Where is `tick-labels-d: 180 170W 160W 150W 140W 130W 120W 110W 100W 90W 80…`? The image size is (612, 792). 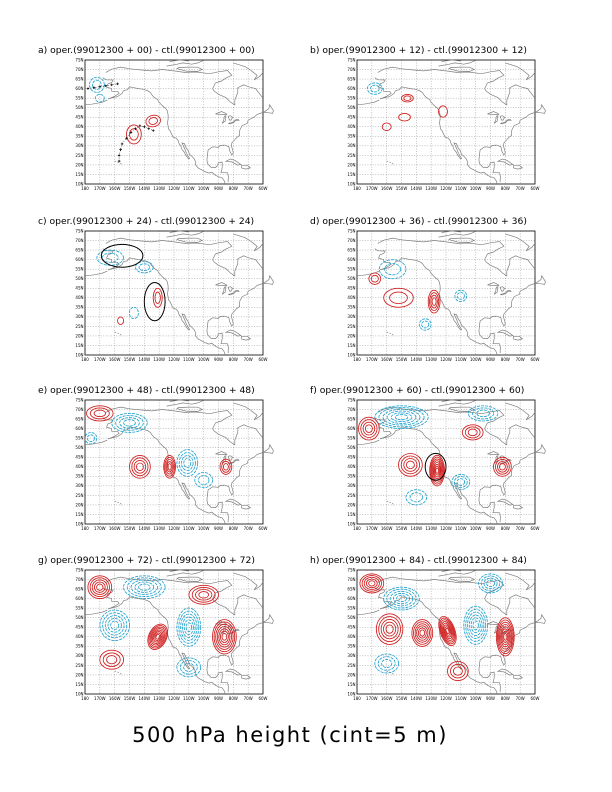 tick-labels-d: 180 170W 160W 150W 140W 130W 120W 110W 100W 90W 80… is located at coordinates (443, 295).